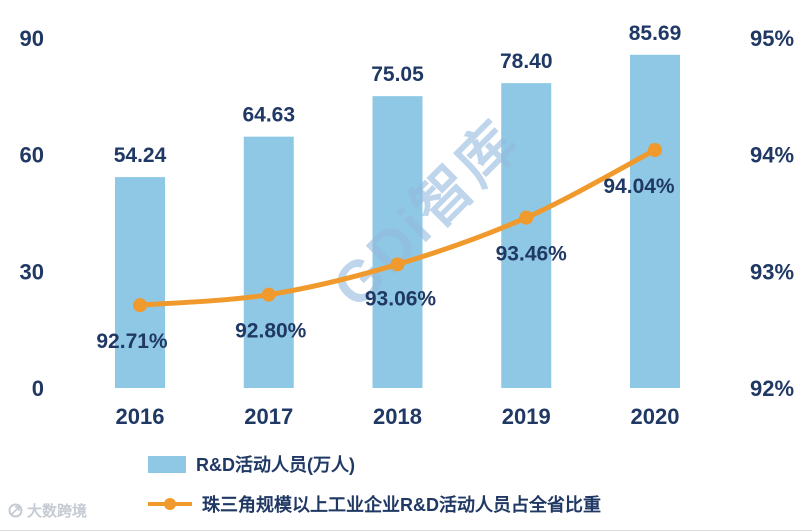  I want to click on brand-text: 大数跨境, so click(57, 511).